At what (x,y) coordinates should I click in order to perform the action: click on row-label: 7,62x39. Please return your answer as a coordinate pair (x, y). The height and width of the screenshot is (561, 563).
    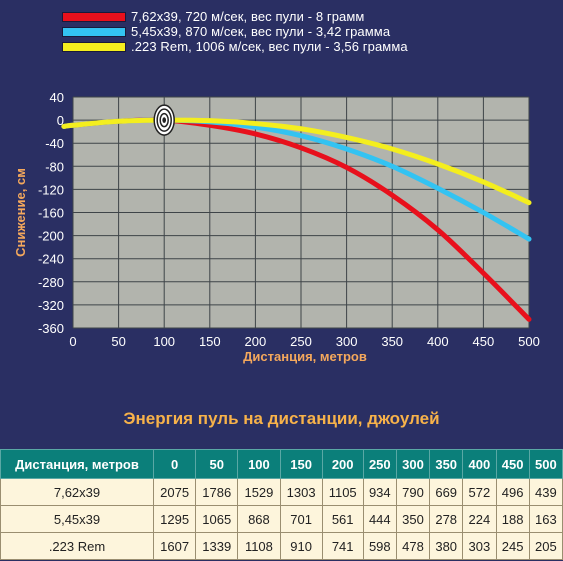
    Looking at the image, I should click on (77, 492).